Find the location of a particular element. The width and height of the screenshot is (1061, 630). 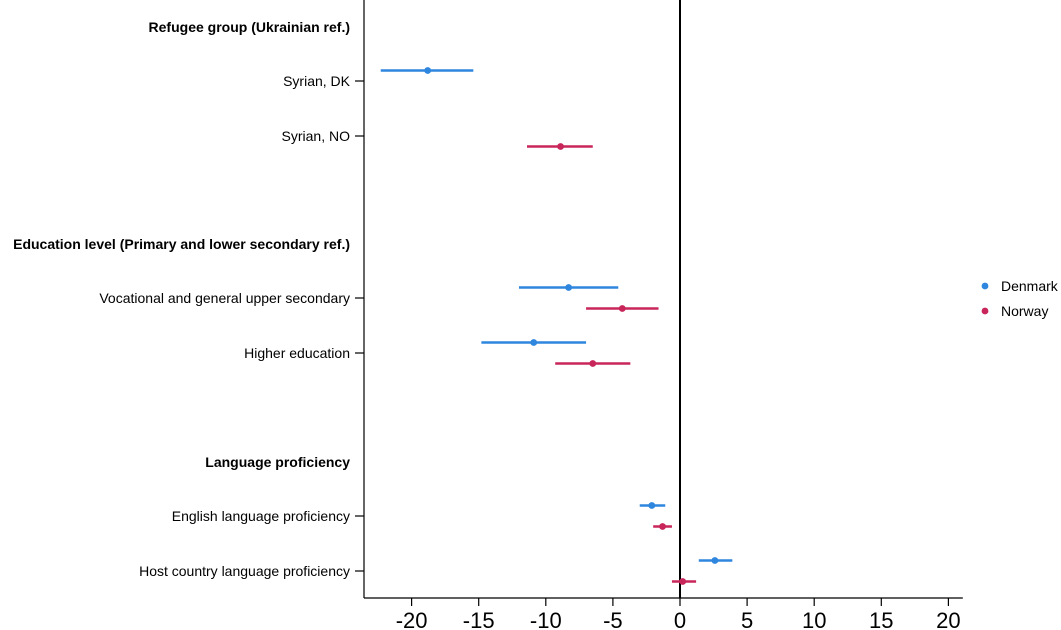

x-tick-label: 10 is located at coordinates (814, 619).